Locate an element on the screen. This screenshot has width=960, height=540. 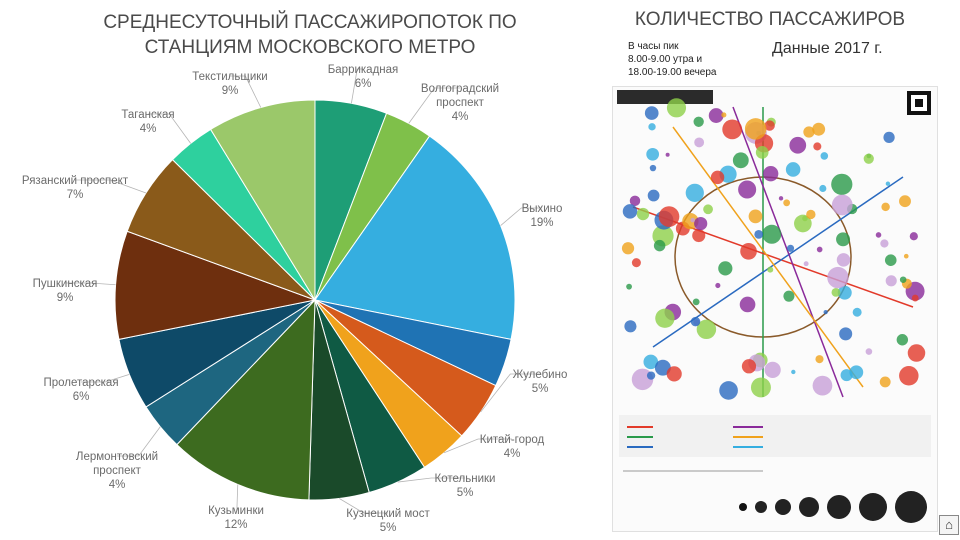
home-icon: ⌂ is located at coordinates (949, 525).